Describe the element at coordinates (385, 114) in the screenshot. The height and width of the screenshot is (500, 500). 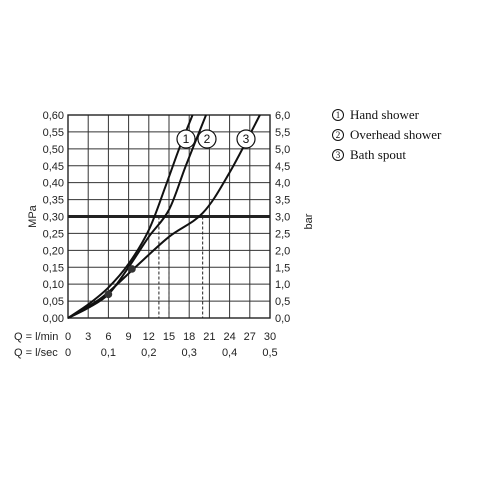
I see `legend-label: Hand shower` at that location.